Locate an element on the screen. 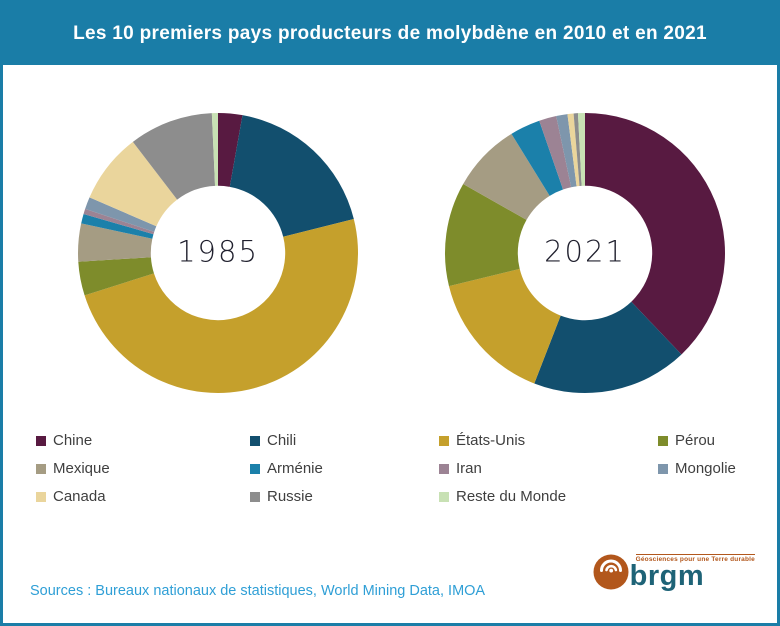 This screenshot has height=626, width=780. legend-item-10: Reste du Monde is located at coordinates (548, 497).